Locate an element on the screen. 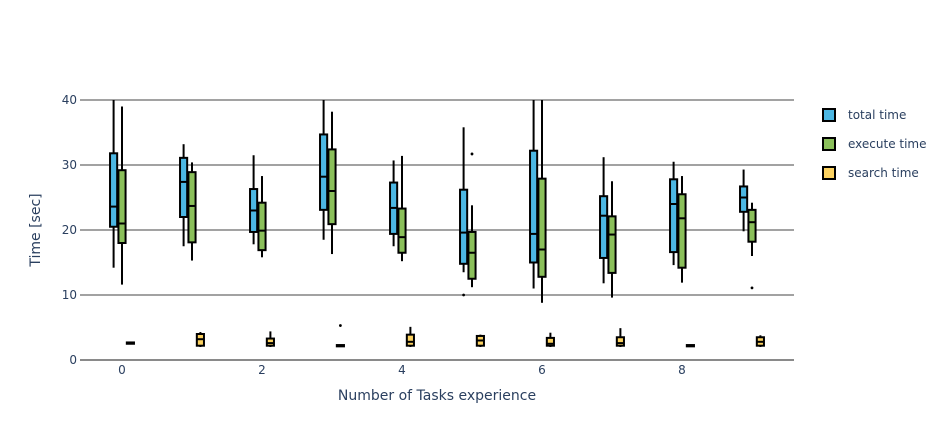  y-axis-title: Time [sec] is located at coordinates (36, 230).